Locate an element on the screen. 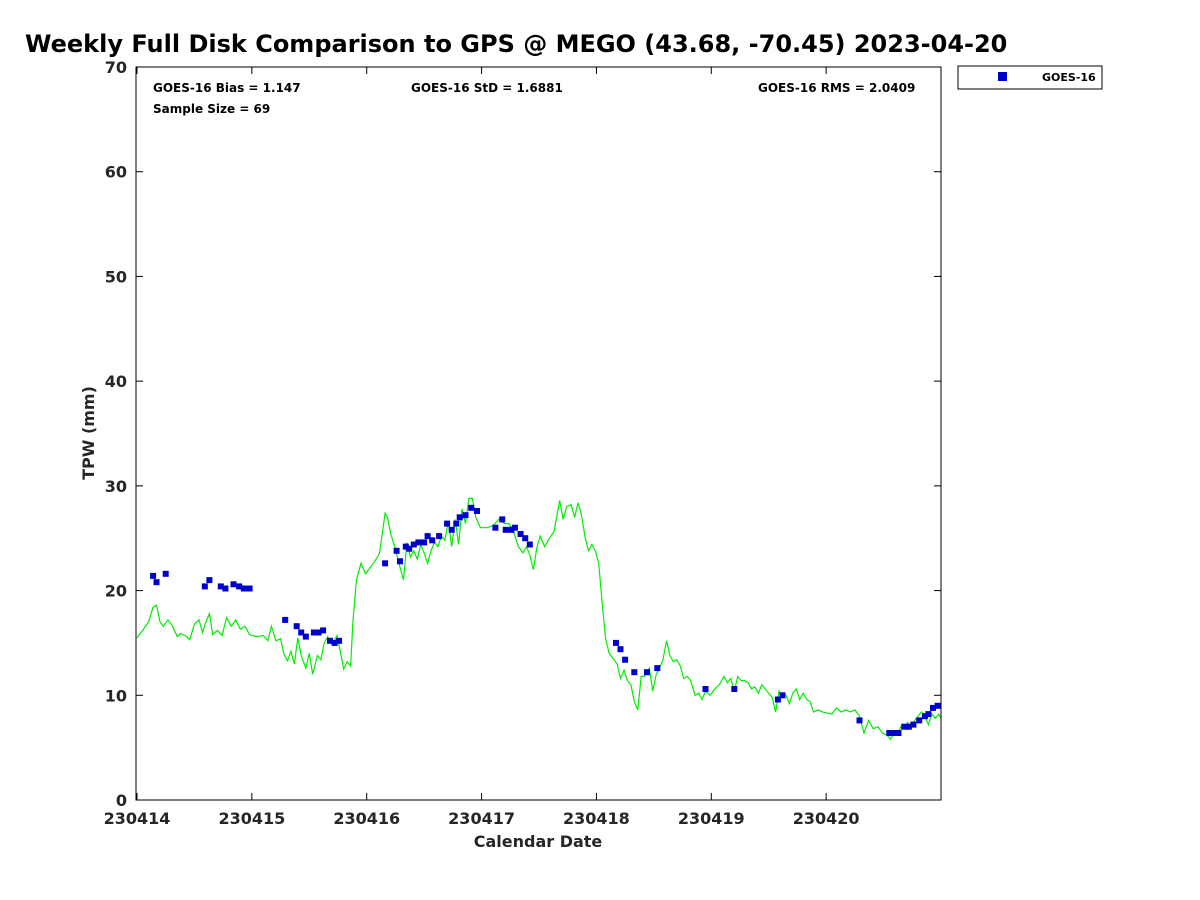 This screenshot has height=900, width=1200. stat-std: GOES-16 StD = 1.6881 is located at coordinates (487, 88).